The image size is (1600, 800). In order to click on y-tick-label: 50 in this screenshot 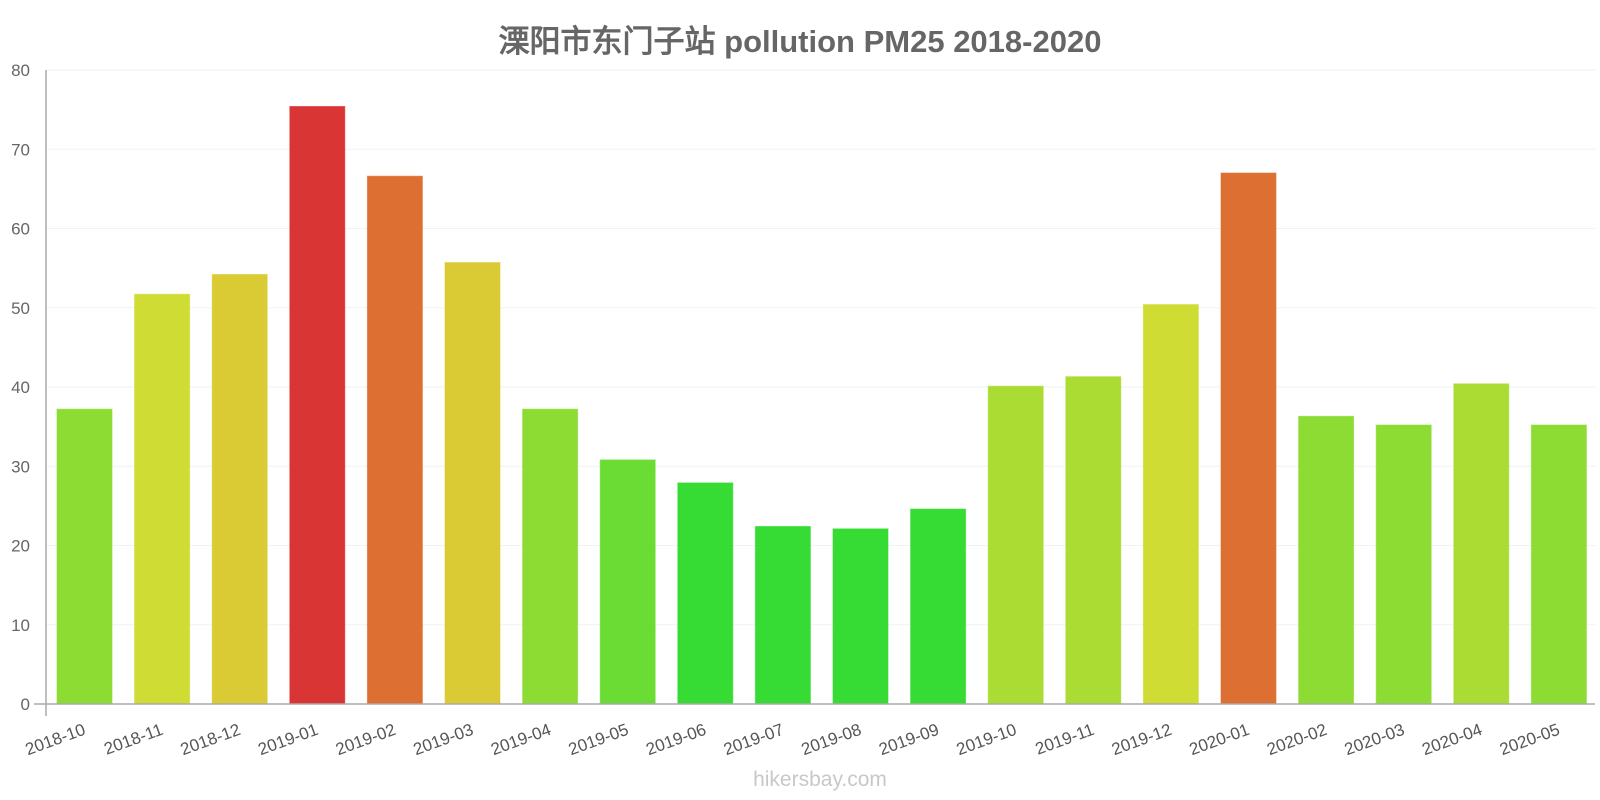, I will do `click(20, 308)`.